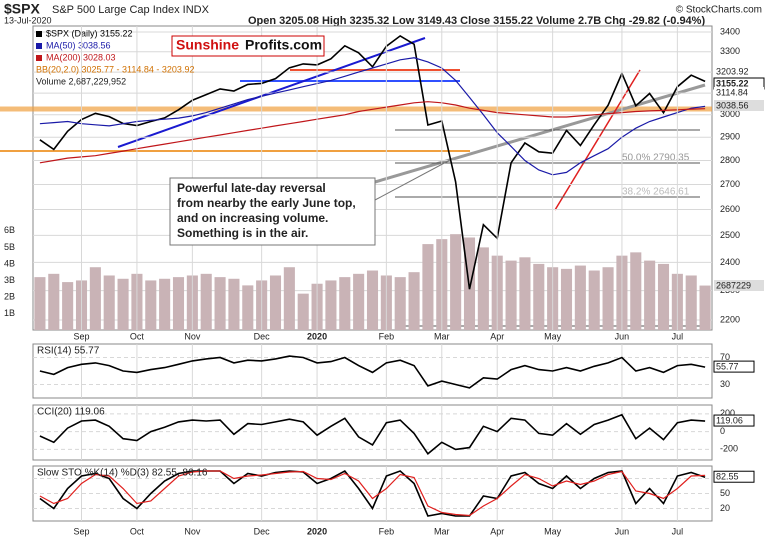 The image size is (765, 546). Describe the element at coordinates (248, 46) in the screenshot. I see `watermark-box` at that location.